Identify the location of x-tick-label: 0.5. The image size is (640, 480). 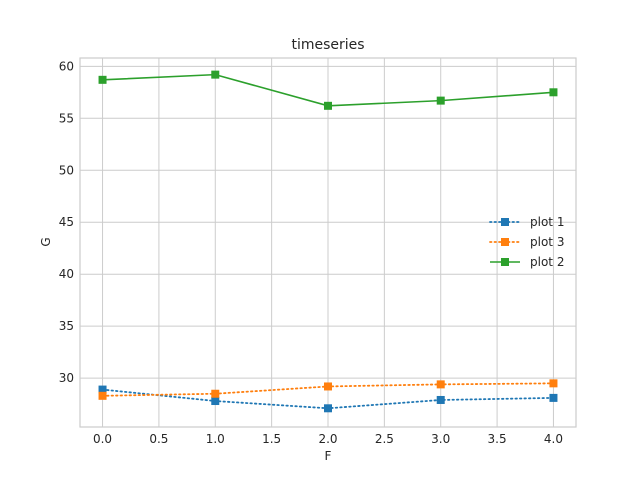
(158, 439).